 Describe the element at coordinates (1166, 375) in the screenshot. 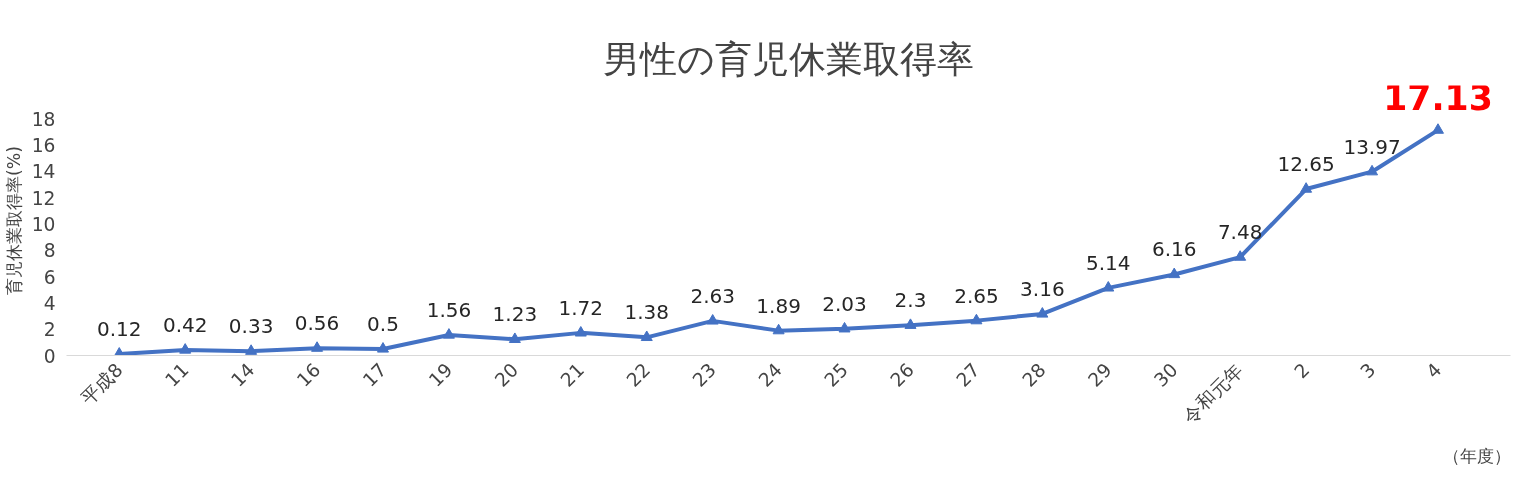

I see `x-tick-label: 30` at that location.